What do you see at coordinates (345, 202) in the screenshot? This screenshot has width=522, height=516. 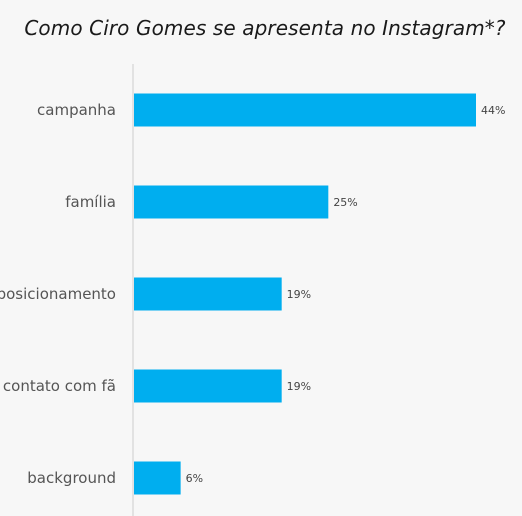 I see `value-label: 25%` at bounding box center [345, 202].